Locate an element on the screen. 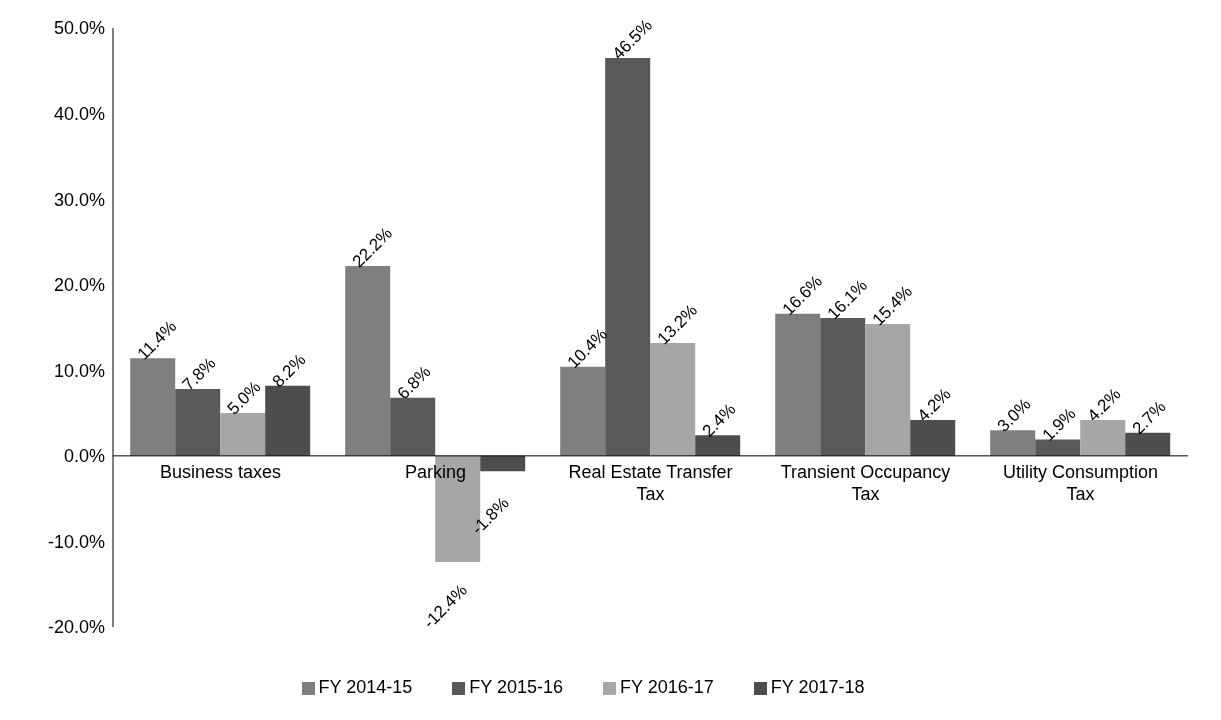 The image size is (1221, 720). legend-label: FY 2016-17 is located at coordinates (667, 687).